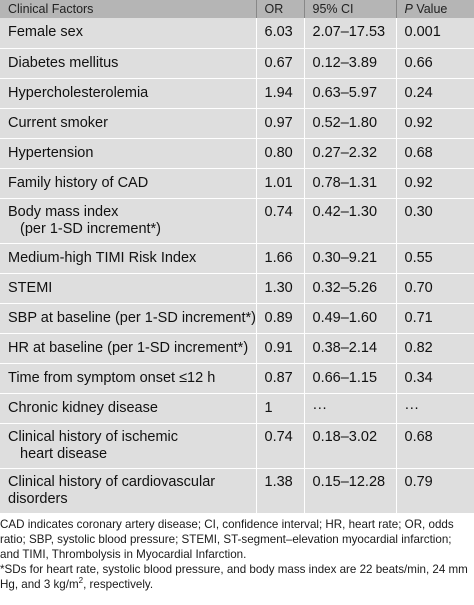  Describe the element at coordinates (350, 288) in the screenshot. I see `ci-cell: 0.32–5.26` at that location.